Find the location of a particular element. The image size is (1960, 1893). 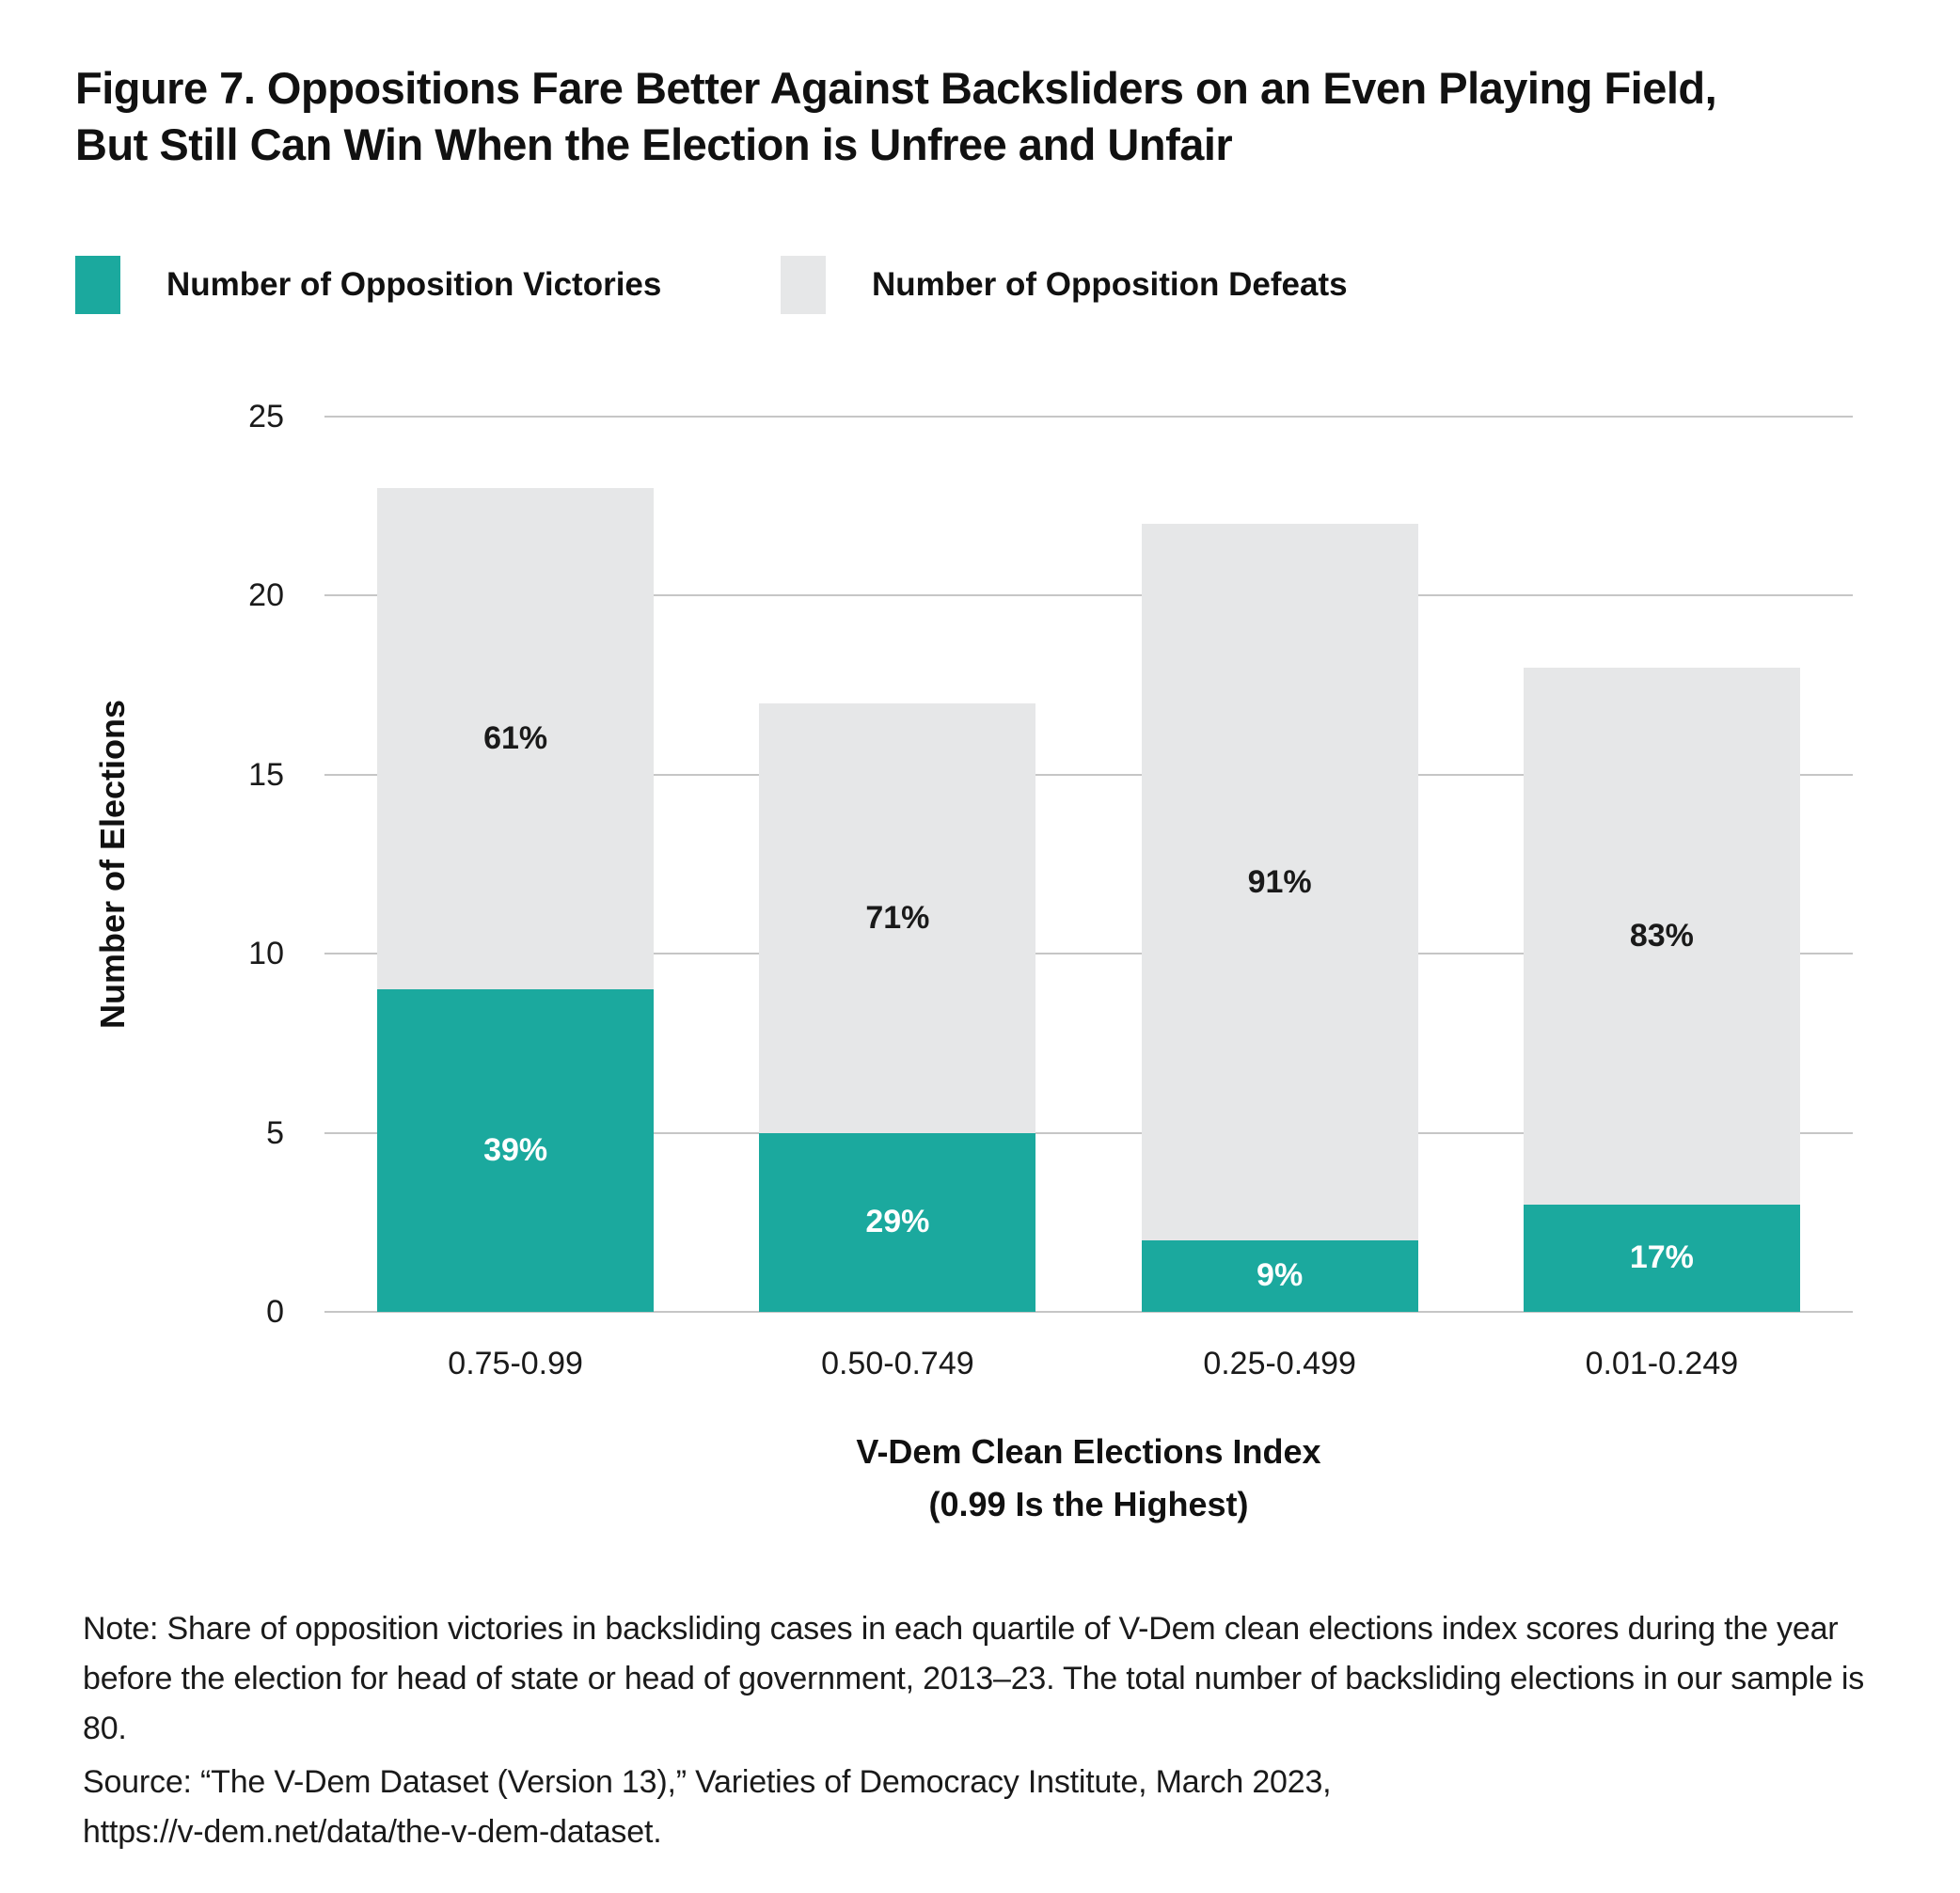

legend-item-defeats: Number of Opposition Defeats is located at coordinates (1064, 285).